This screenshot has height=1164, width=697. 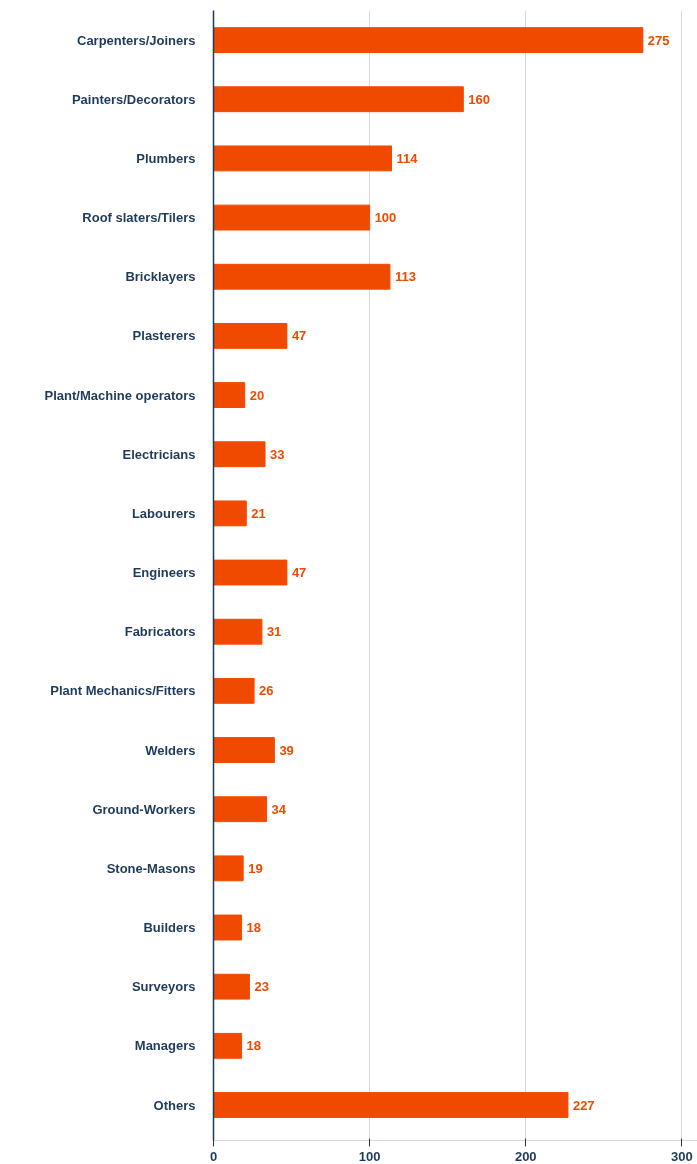 What do you see at coordinates (257, 395) in the screenshot?
I see `data-label: 20` at bounding box center [257, 395].